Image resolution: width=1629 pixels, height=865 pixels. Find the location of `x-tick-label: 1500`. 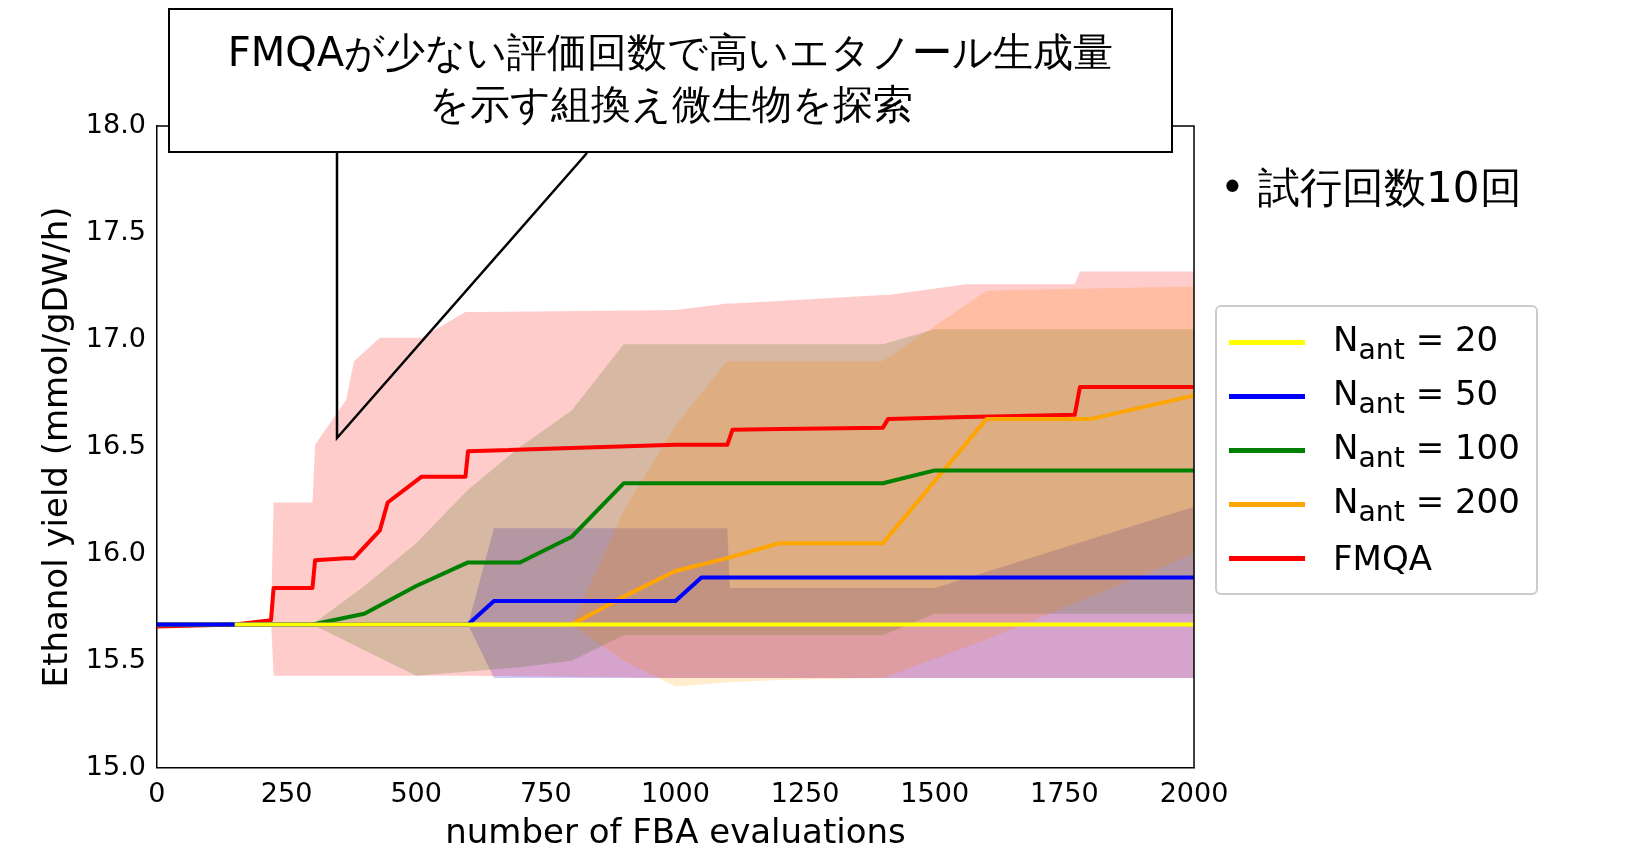

x-tick-label: 1500 is located at coordinates (935, 793).